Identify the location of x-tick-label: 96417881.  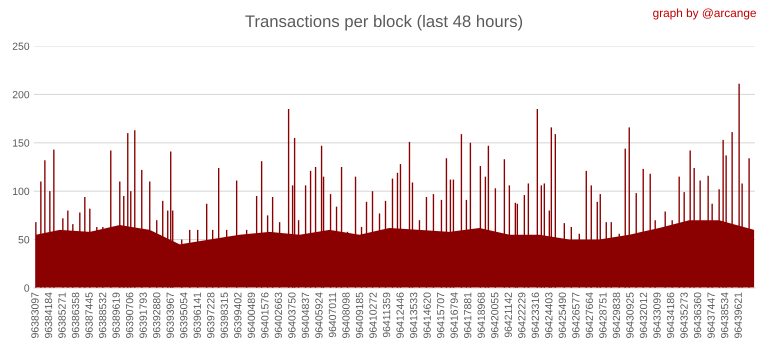
(468, 315).